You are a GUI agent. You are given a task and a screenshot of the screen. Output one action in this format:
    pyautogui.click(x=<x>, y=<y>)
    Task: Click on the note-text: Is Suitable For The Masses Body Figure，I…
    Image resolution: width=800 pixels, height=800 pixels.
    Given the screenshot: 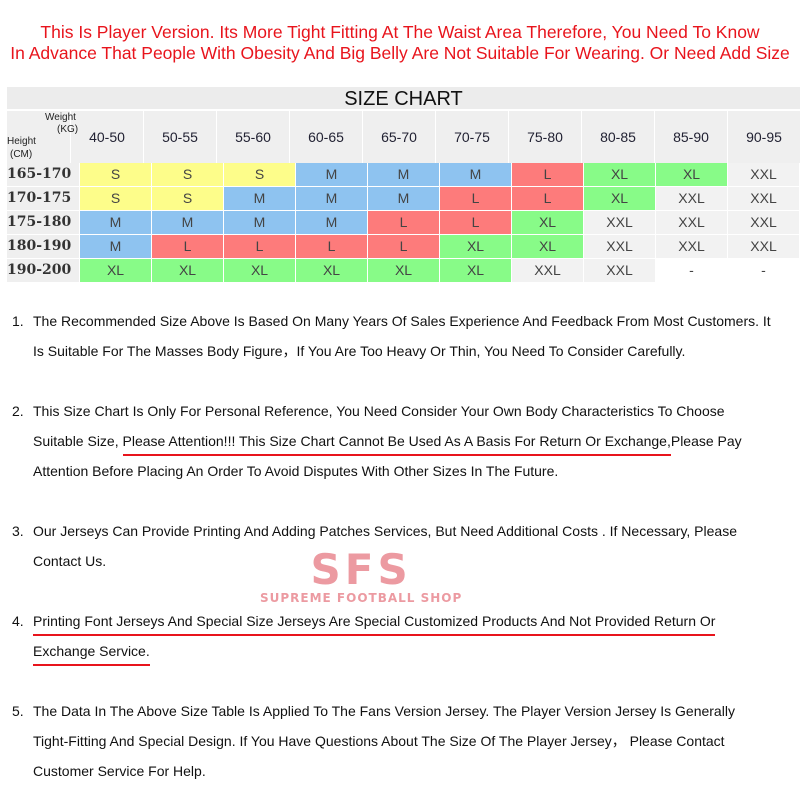 What is the action you would take?
    pyautogui.click(x=359, y=351)
    